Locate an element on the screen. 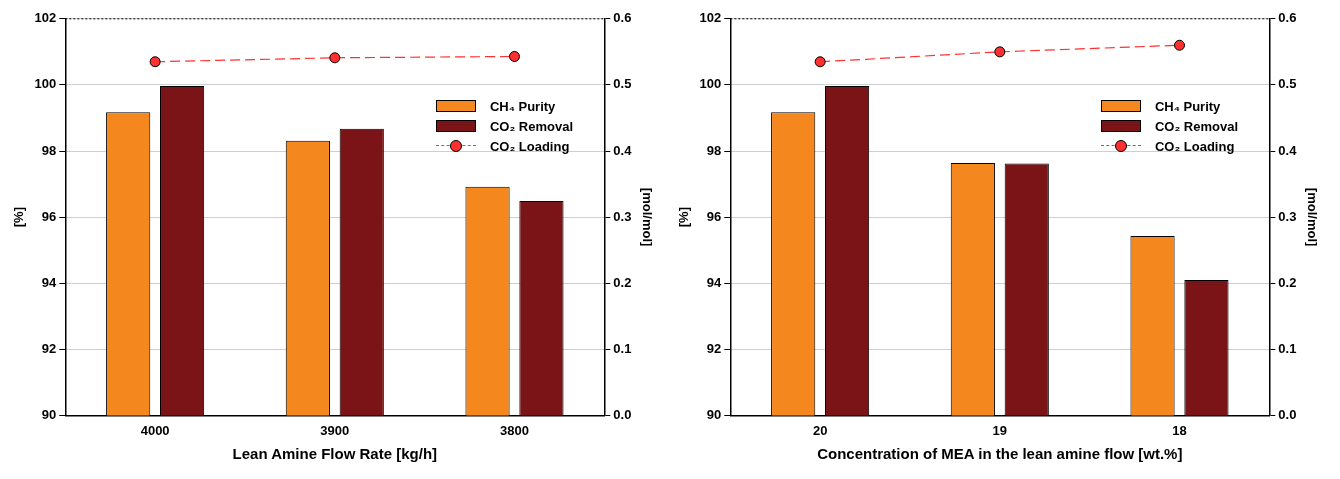 This screenshot has height=479, width=1340. x-axis-title: Lean Amine Flow Rate [kg/h] is located at coordinates (335, 454).